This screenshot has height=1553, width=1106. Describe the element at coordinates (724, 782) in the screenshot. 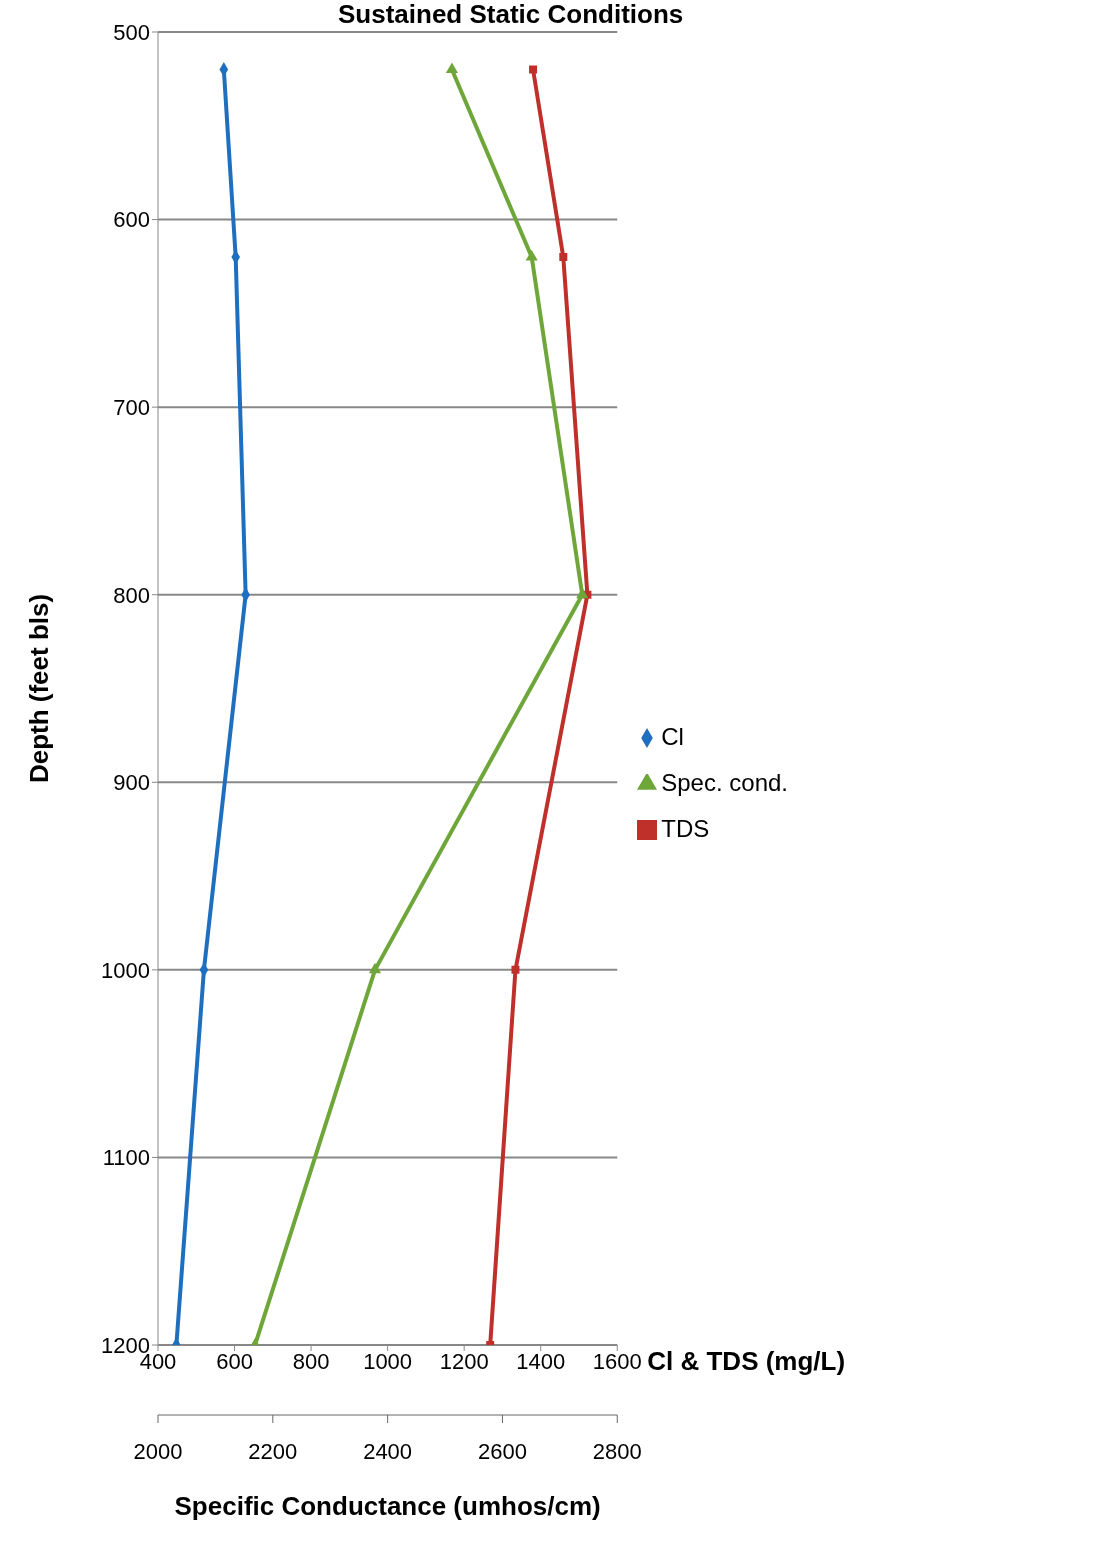

I see `legend-label: Spec. cond.` at that location.